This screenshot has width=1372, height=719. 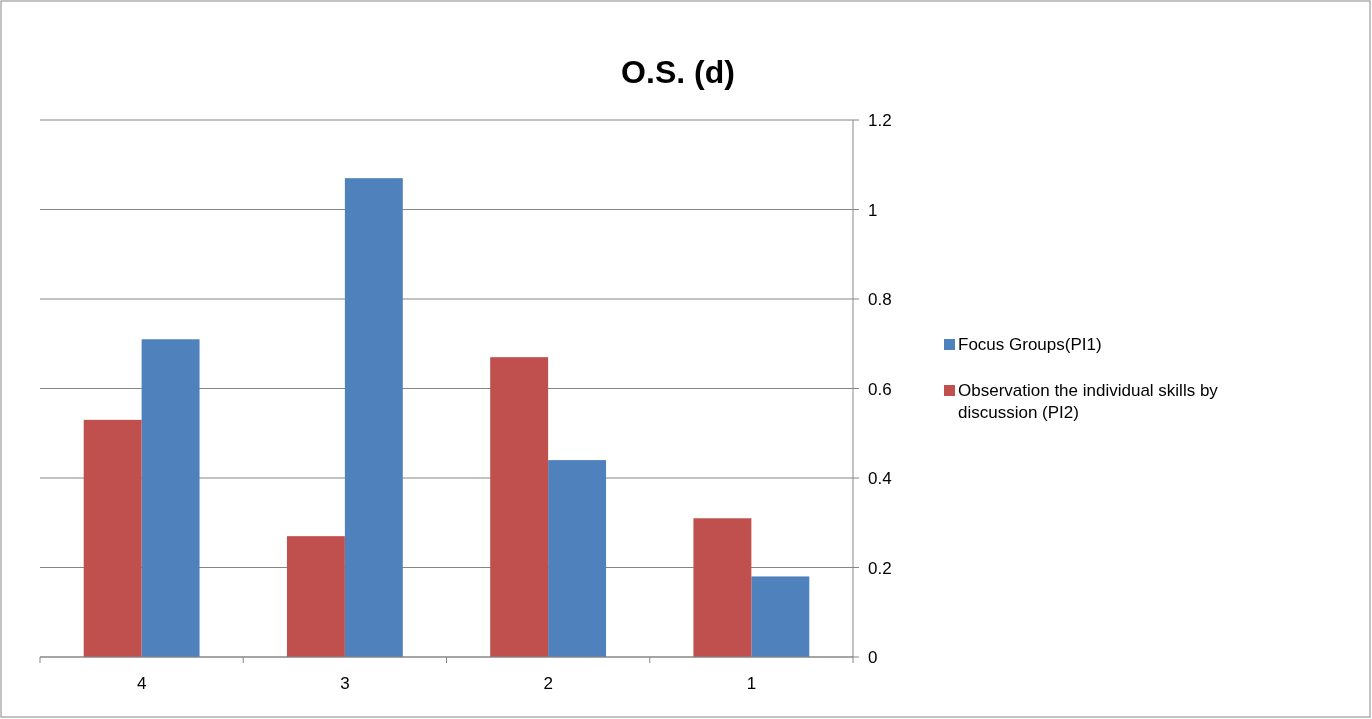 I want to click on legend-label: Observation the individual skills by discussion (PI2), so click(x=1088, y=401).